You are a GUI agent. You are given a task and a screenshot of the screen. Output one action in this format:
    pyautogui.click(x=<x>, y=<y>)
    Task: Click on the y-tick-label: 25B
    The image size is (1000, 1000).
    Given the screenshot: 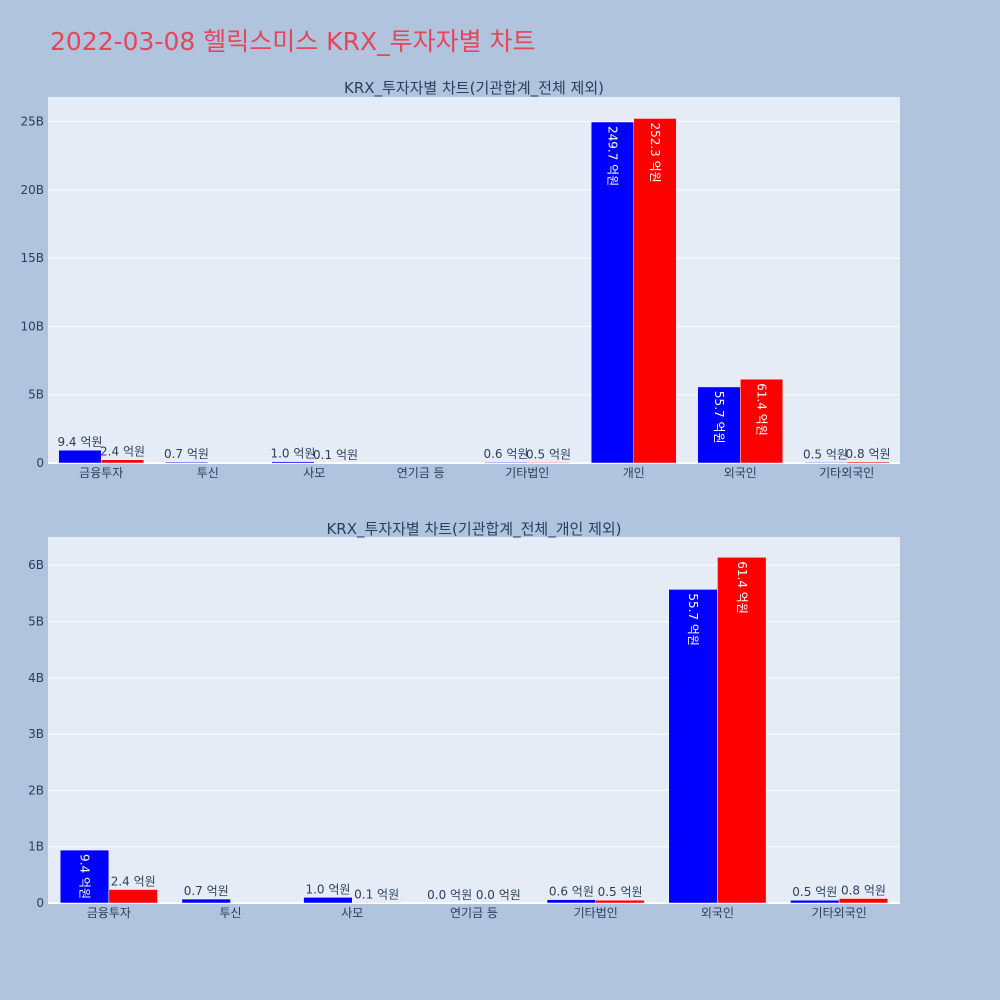 What is the action you would take?
    pyautogui.click(x=32, y=122)
    